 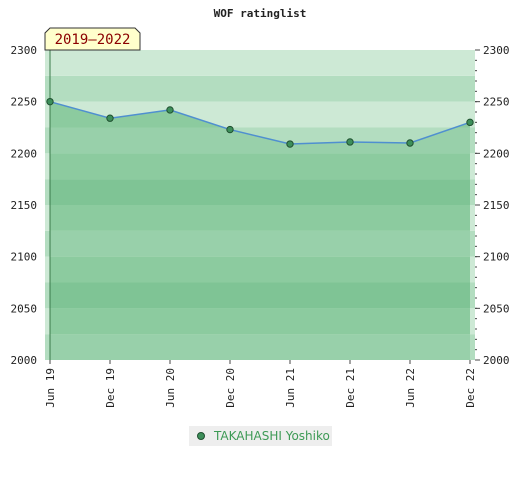 I want to click on x-tick-label: Jun 19, so click(x=50, y=388).